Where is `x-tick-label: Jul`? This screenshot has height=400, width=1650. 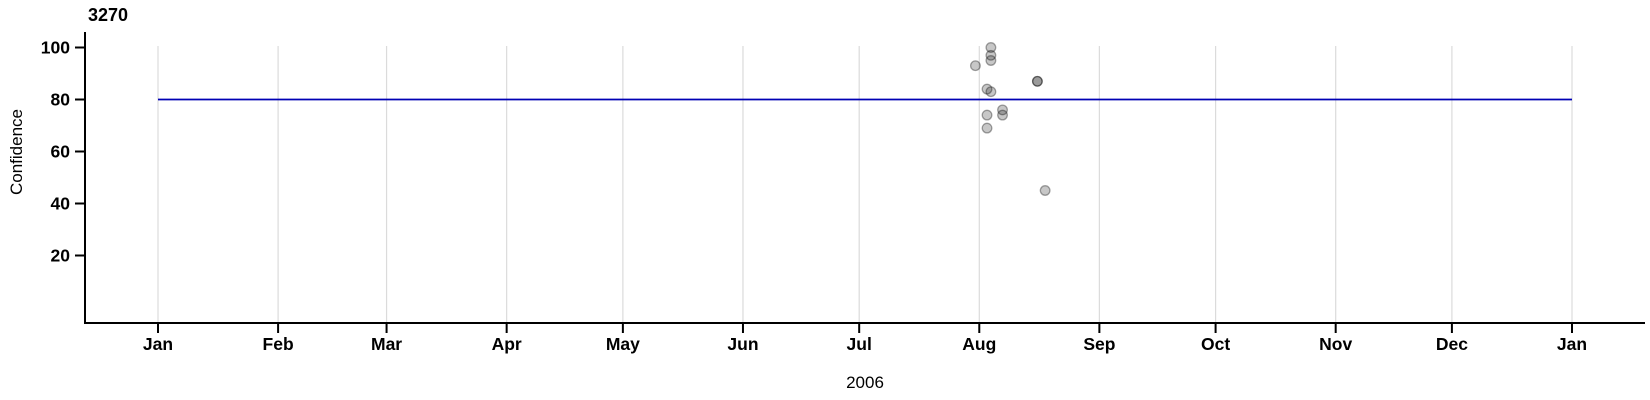
x-tick-label: Jul is located at coordinates (859, 344).